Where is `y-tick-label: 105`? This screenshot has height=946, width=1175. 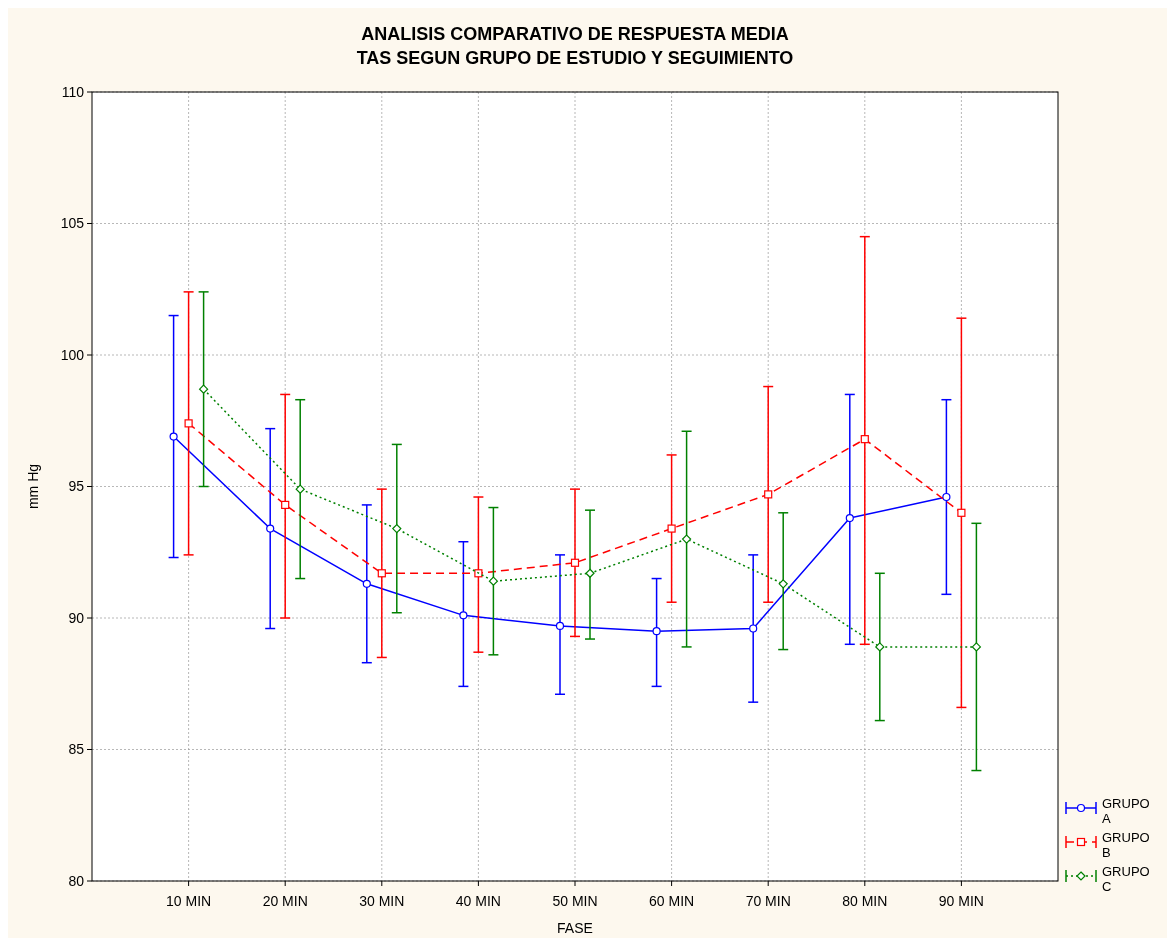
y-tick-label: 105 is located at coordinates (72, 223).